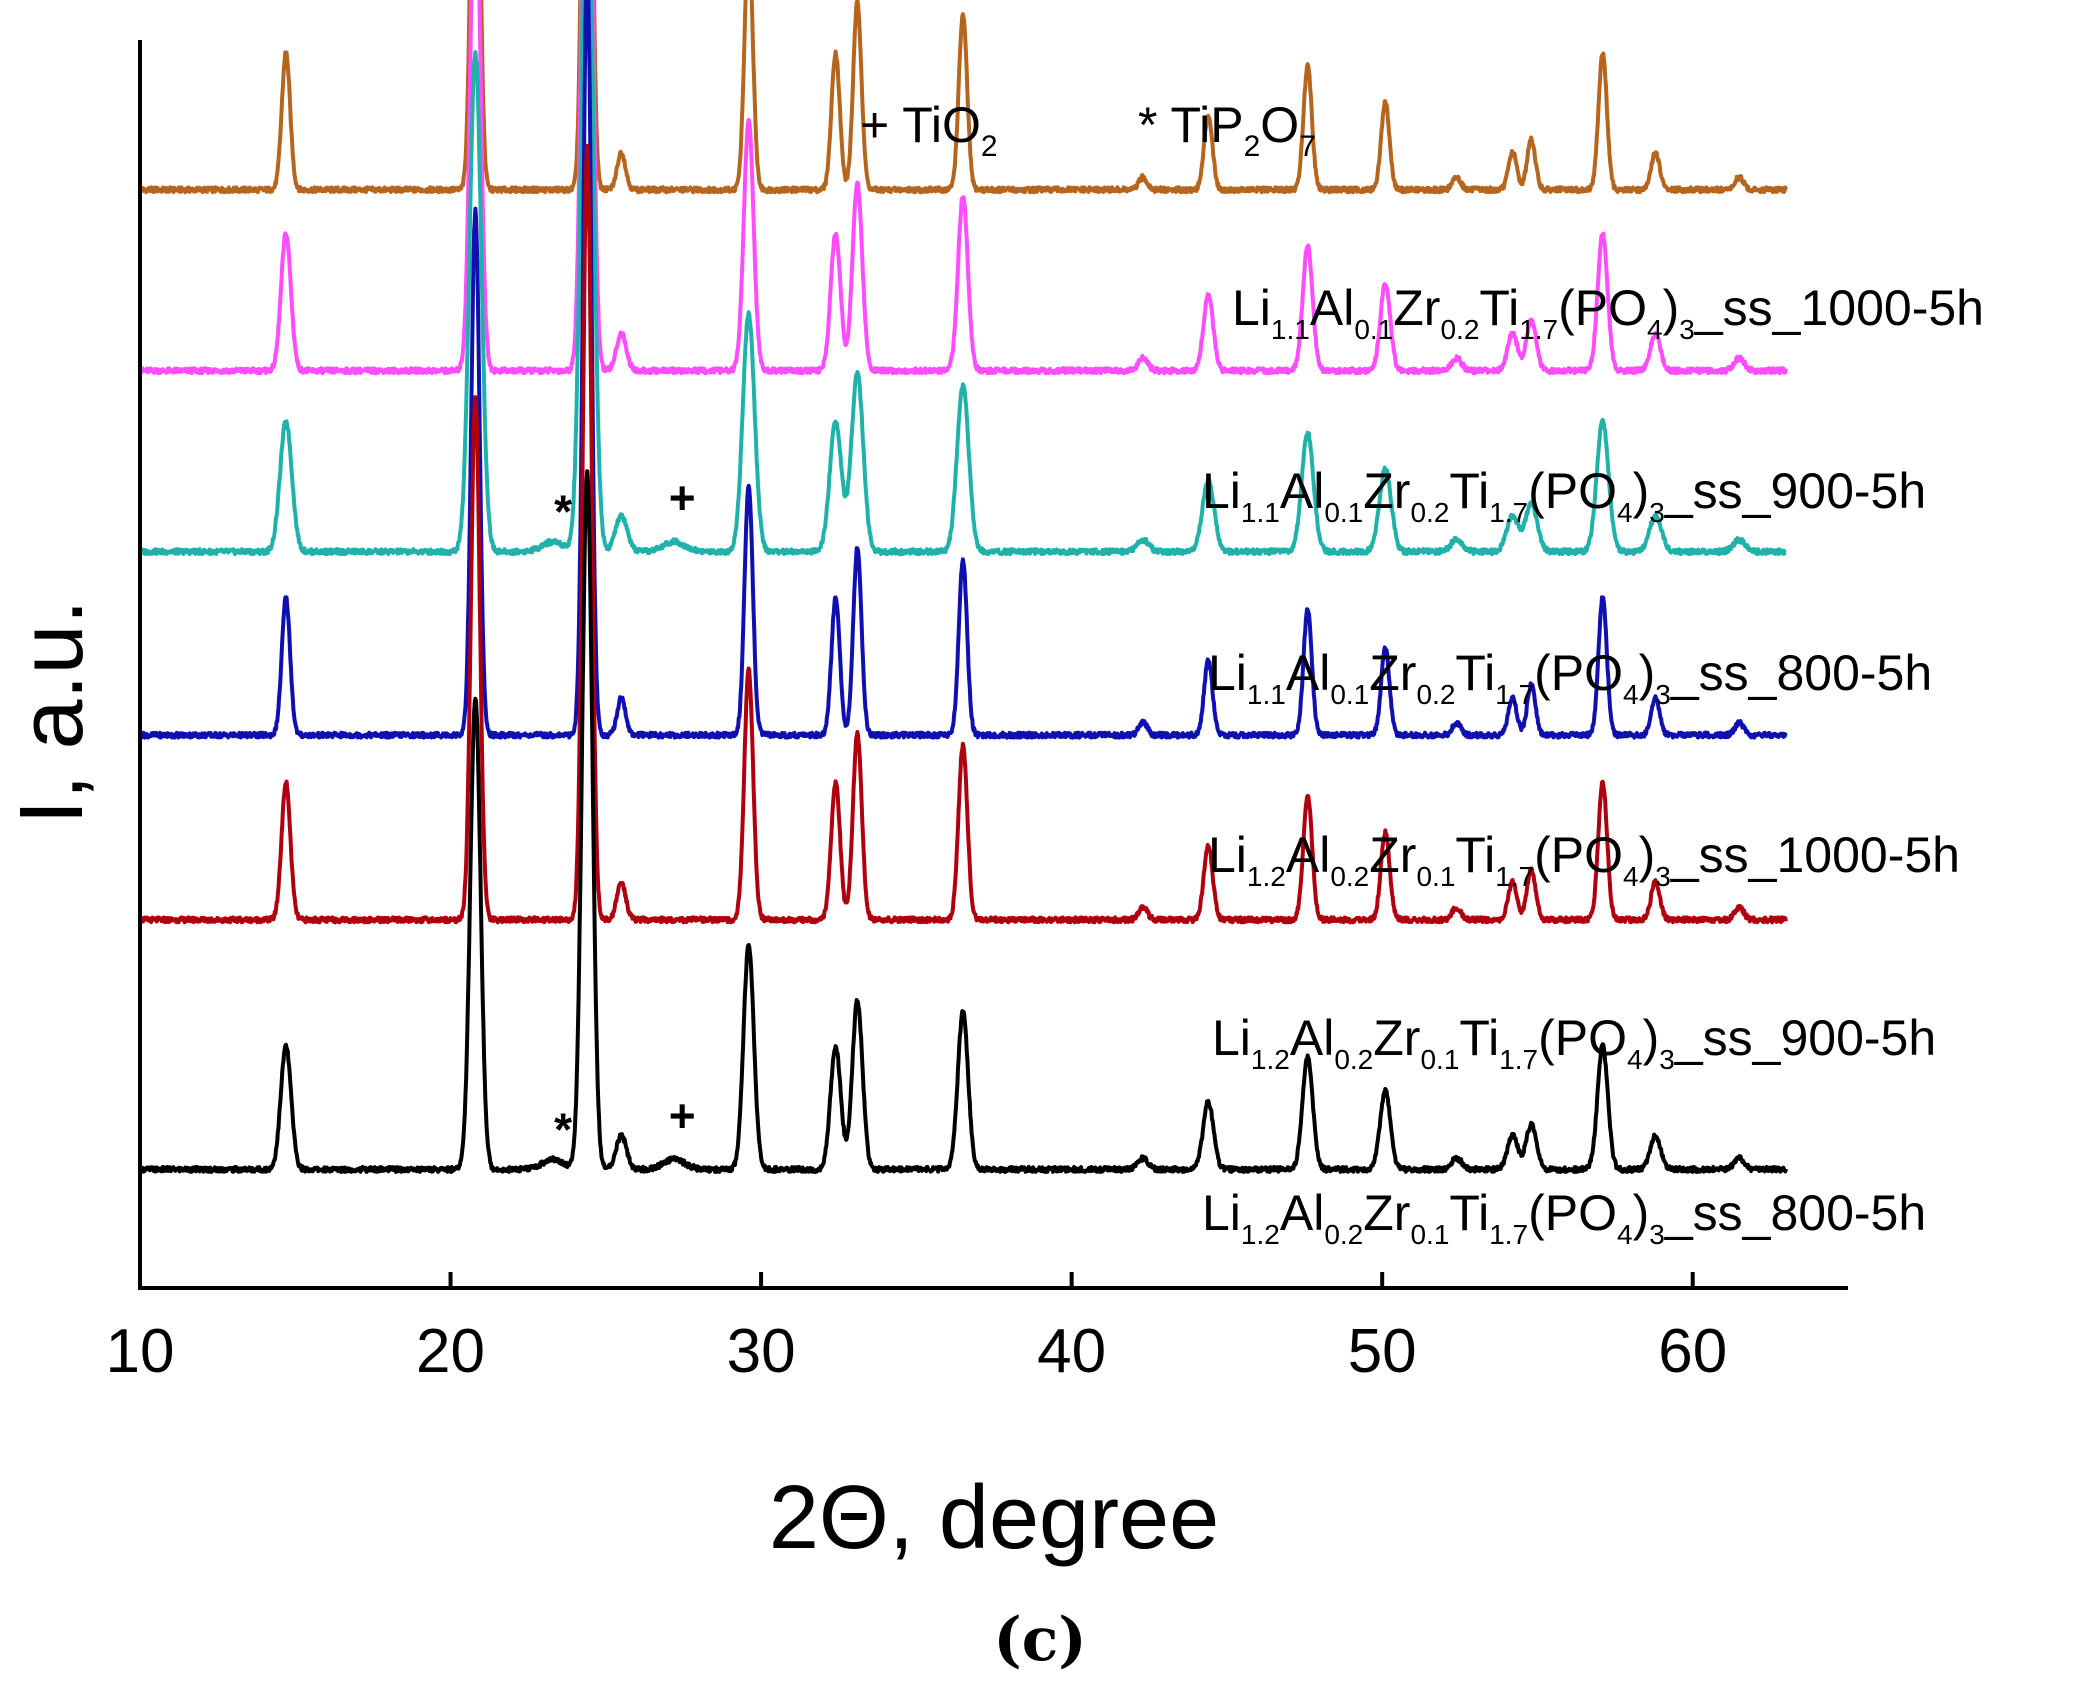 This screenshot has width=2076, height=1690. What do you see at coordinates (140, 1351) in the screenshot?
I see `x-tick-label: 10` at bounding box center [140, 1351].